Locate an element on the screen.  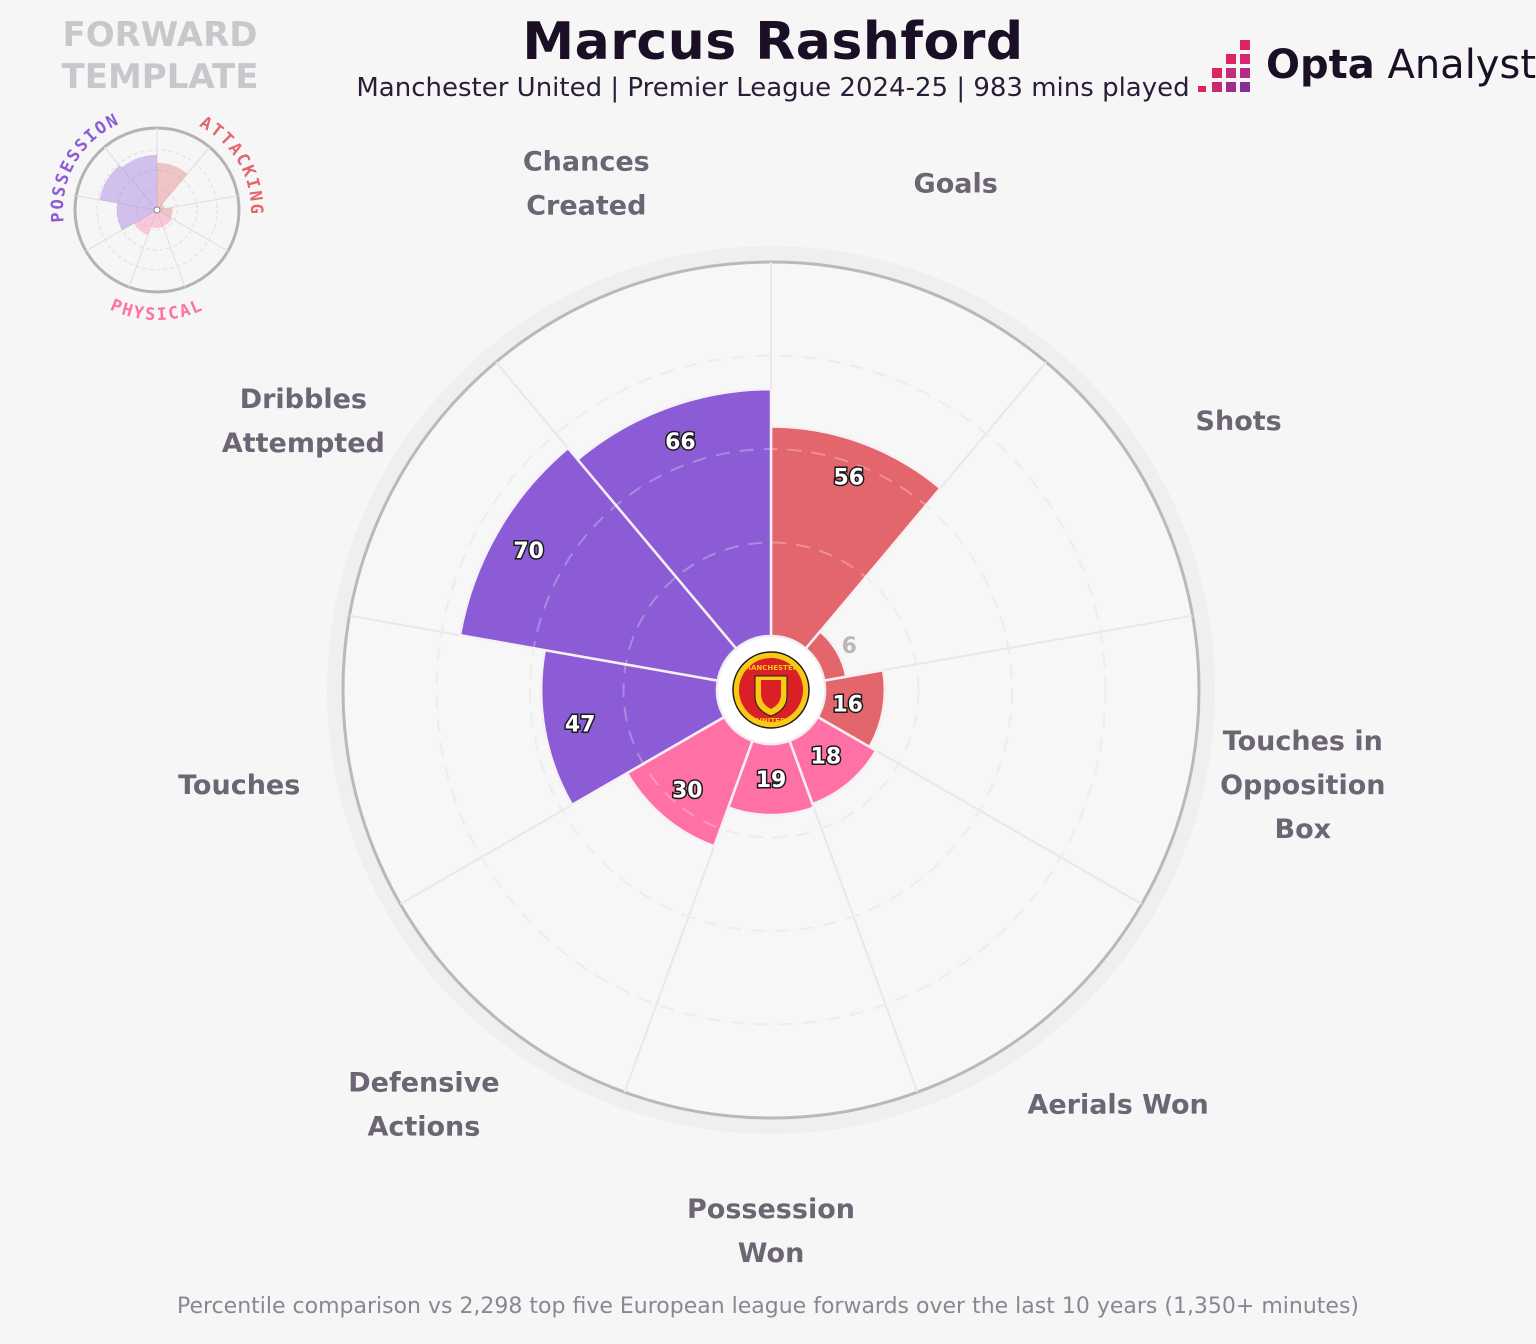
club-crest-icon: MANCHESTER UNITED is located at coordinates (771, 690).